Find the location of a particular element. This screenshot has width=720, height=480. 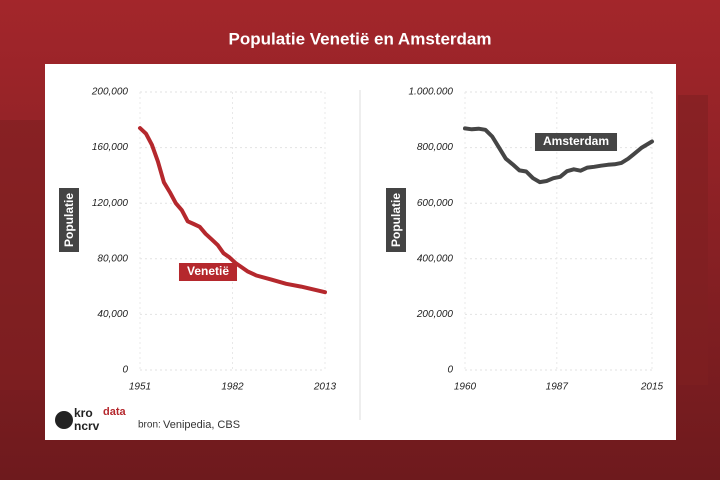

backdrop-tower is located at coordinates (693, 240).